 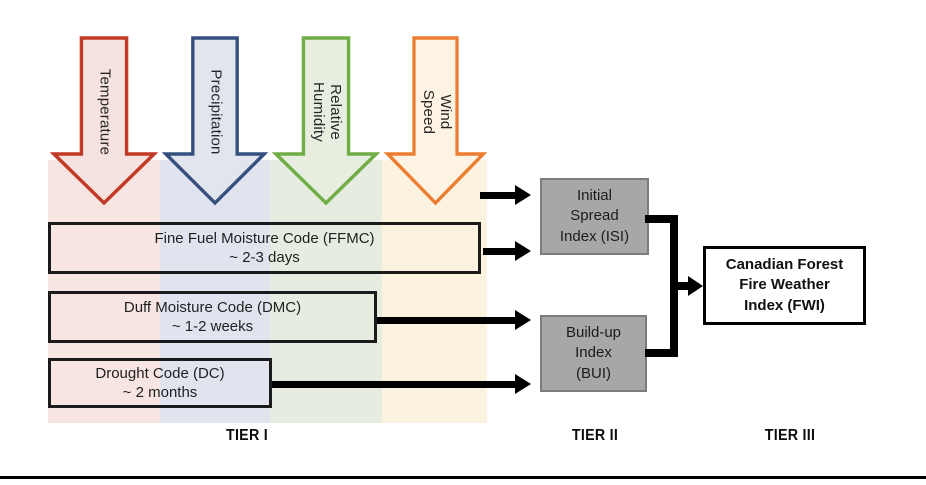 I want to click on wind-speed-arrow: Wind Speed, so click(x=435, y=121).